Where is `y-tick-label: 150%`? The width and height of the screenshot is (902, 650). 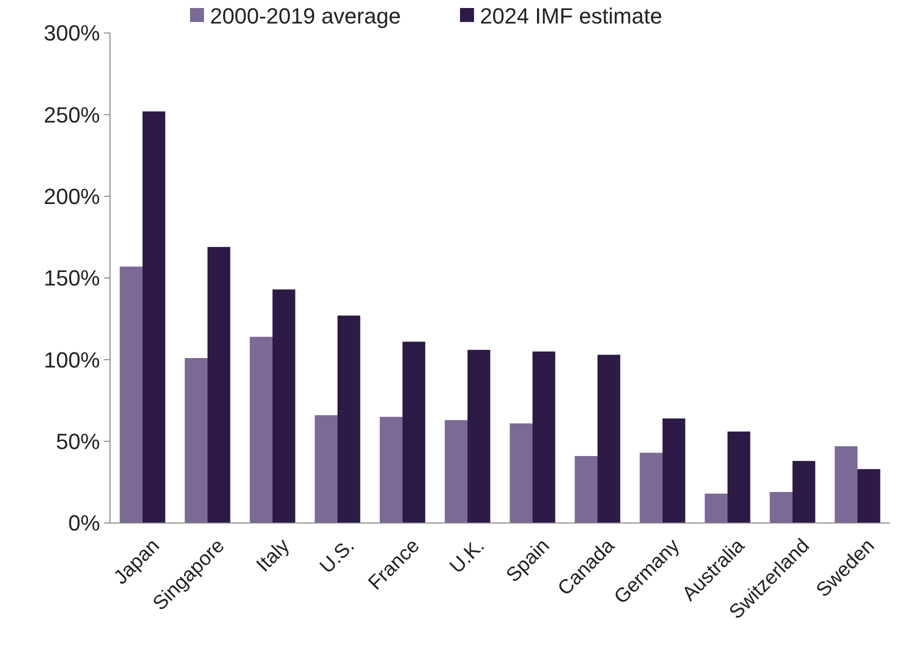
y-tick-label: 150% is located at coordinates (72, 278).